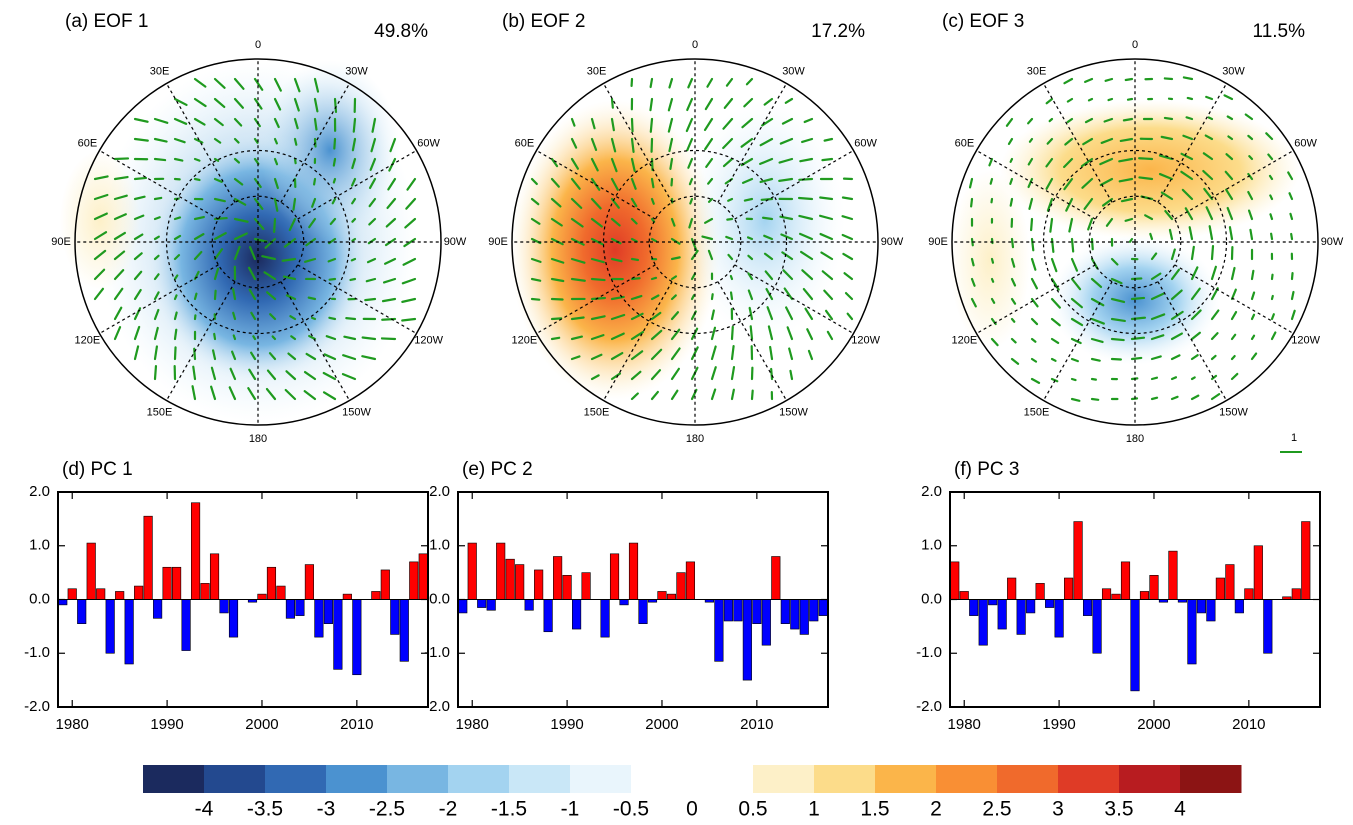 The width and height of the screenshot is (1353, 825). I want to click on panel-title: (b) EOF 2, so click(543, 21).